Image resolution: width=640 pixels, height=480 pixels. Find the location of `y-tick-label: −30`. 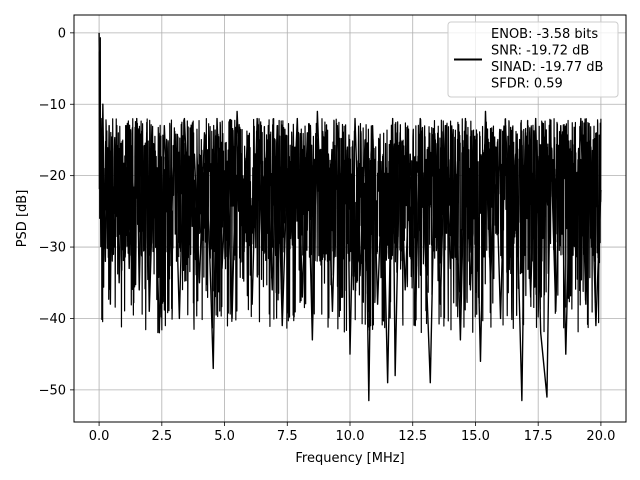

y-tick-label: −30 is located at coordinates (52, 248).